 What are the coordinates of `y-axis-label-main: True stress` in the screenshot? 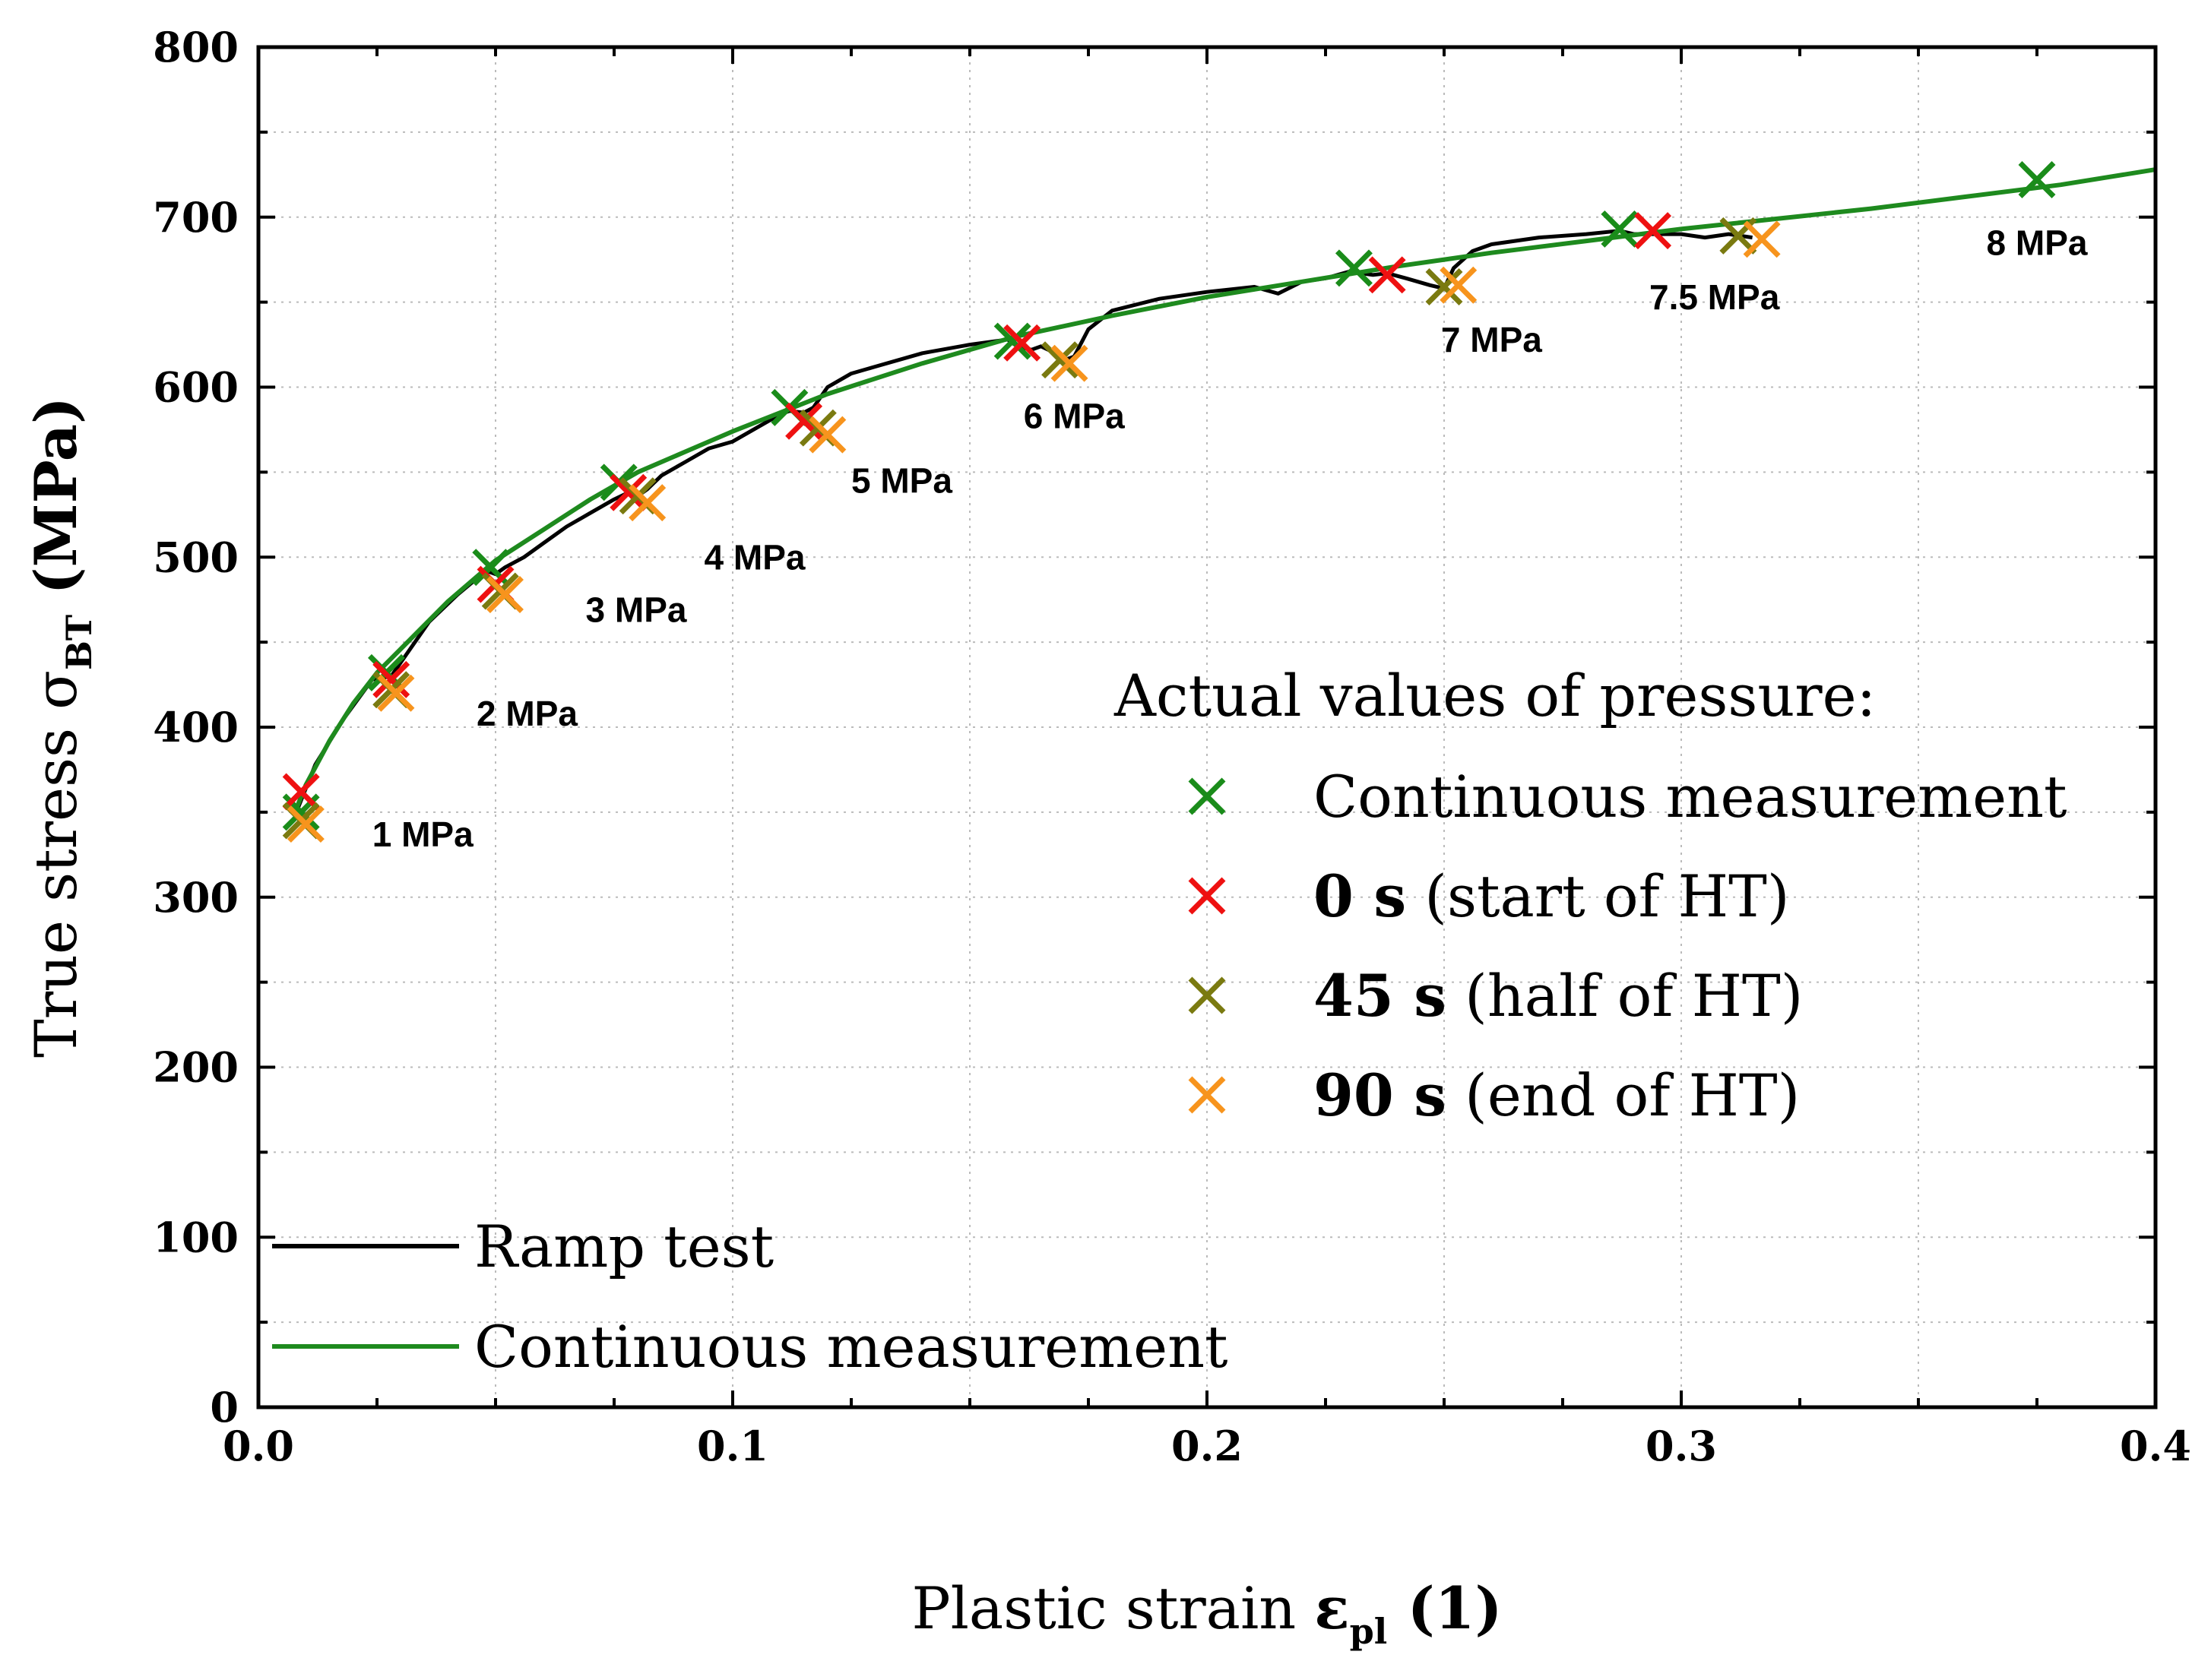 It's located at (56, 884).